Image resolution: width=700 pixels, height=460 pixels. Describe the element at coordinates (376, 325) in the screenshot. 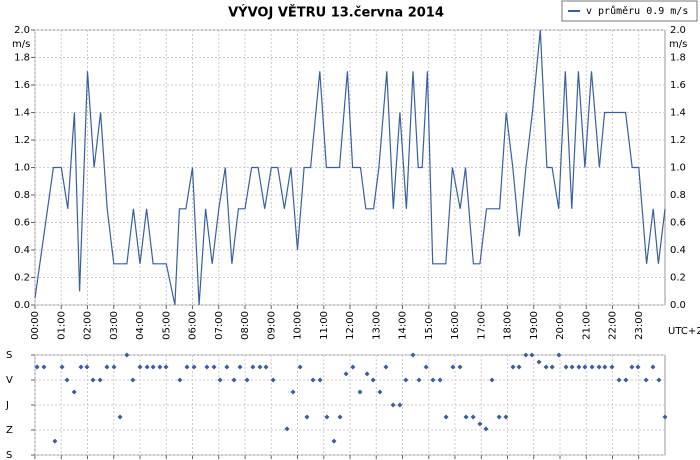

I see `x-tick-label: 13:00` at that location.